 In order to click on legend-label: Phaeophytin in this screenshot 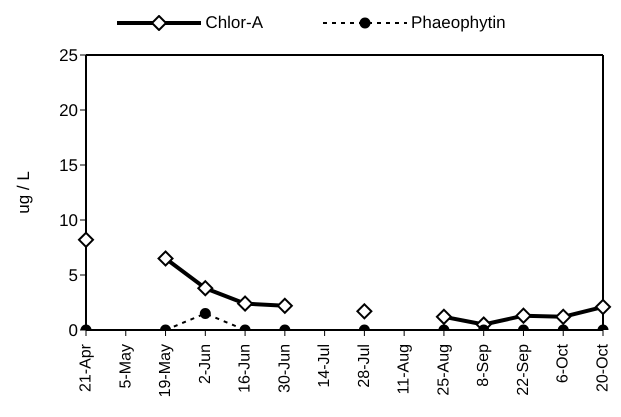, I will do `click(458, 23)`.